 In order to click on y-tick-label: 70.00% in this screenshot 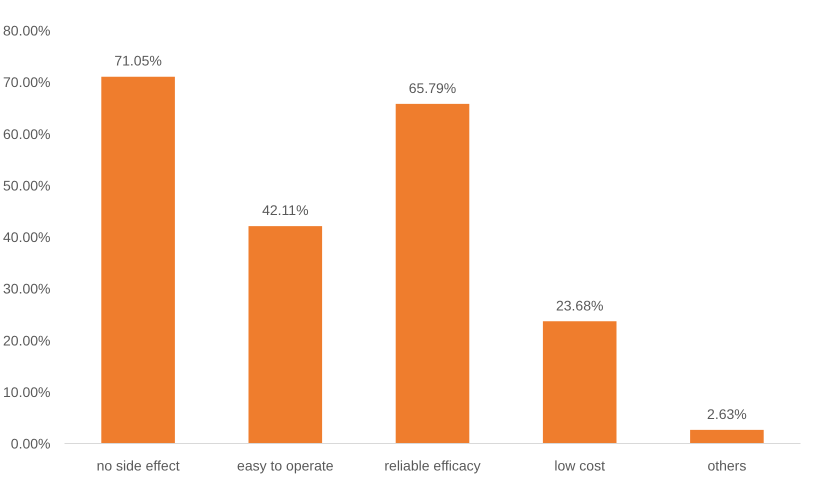, I will do `click(26, 82)`.